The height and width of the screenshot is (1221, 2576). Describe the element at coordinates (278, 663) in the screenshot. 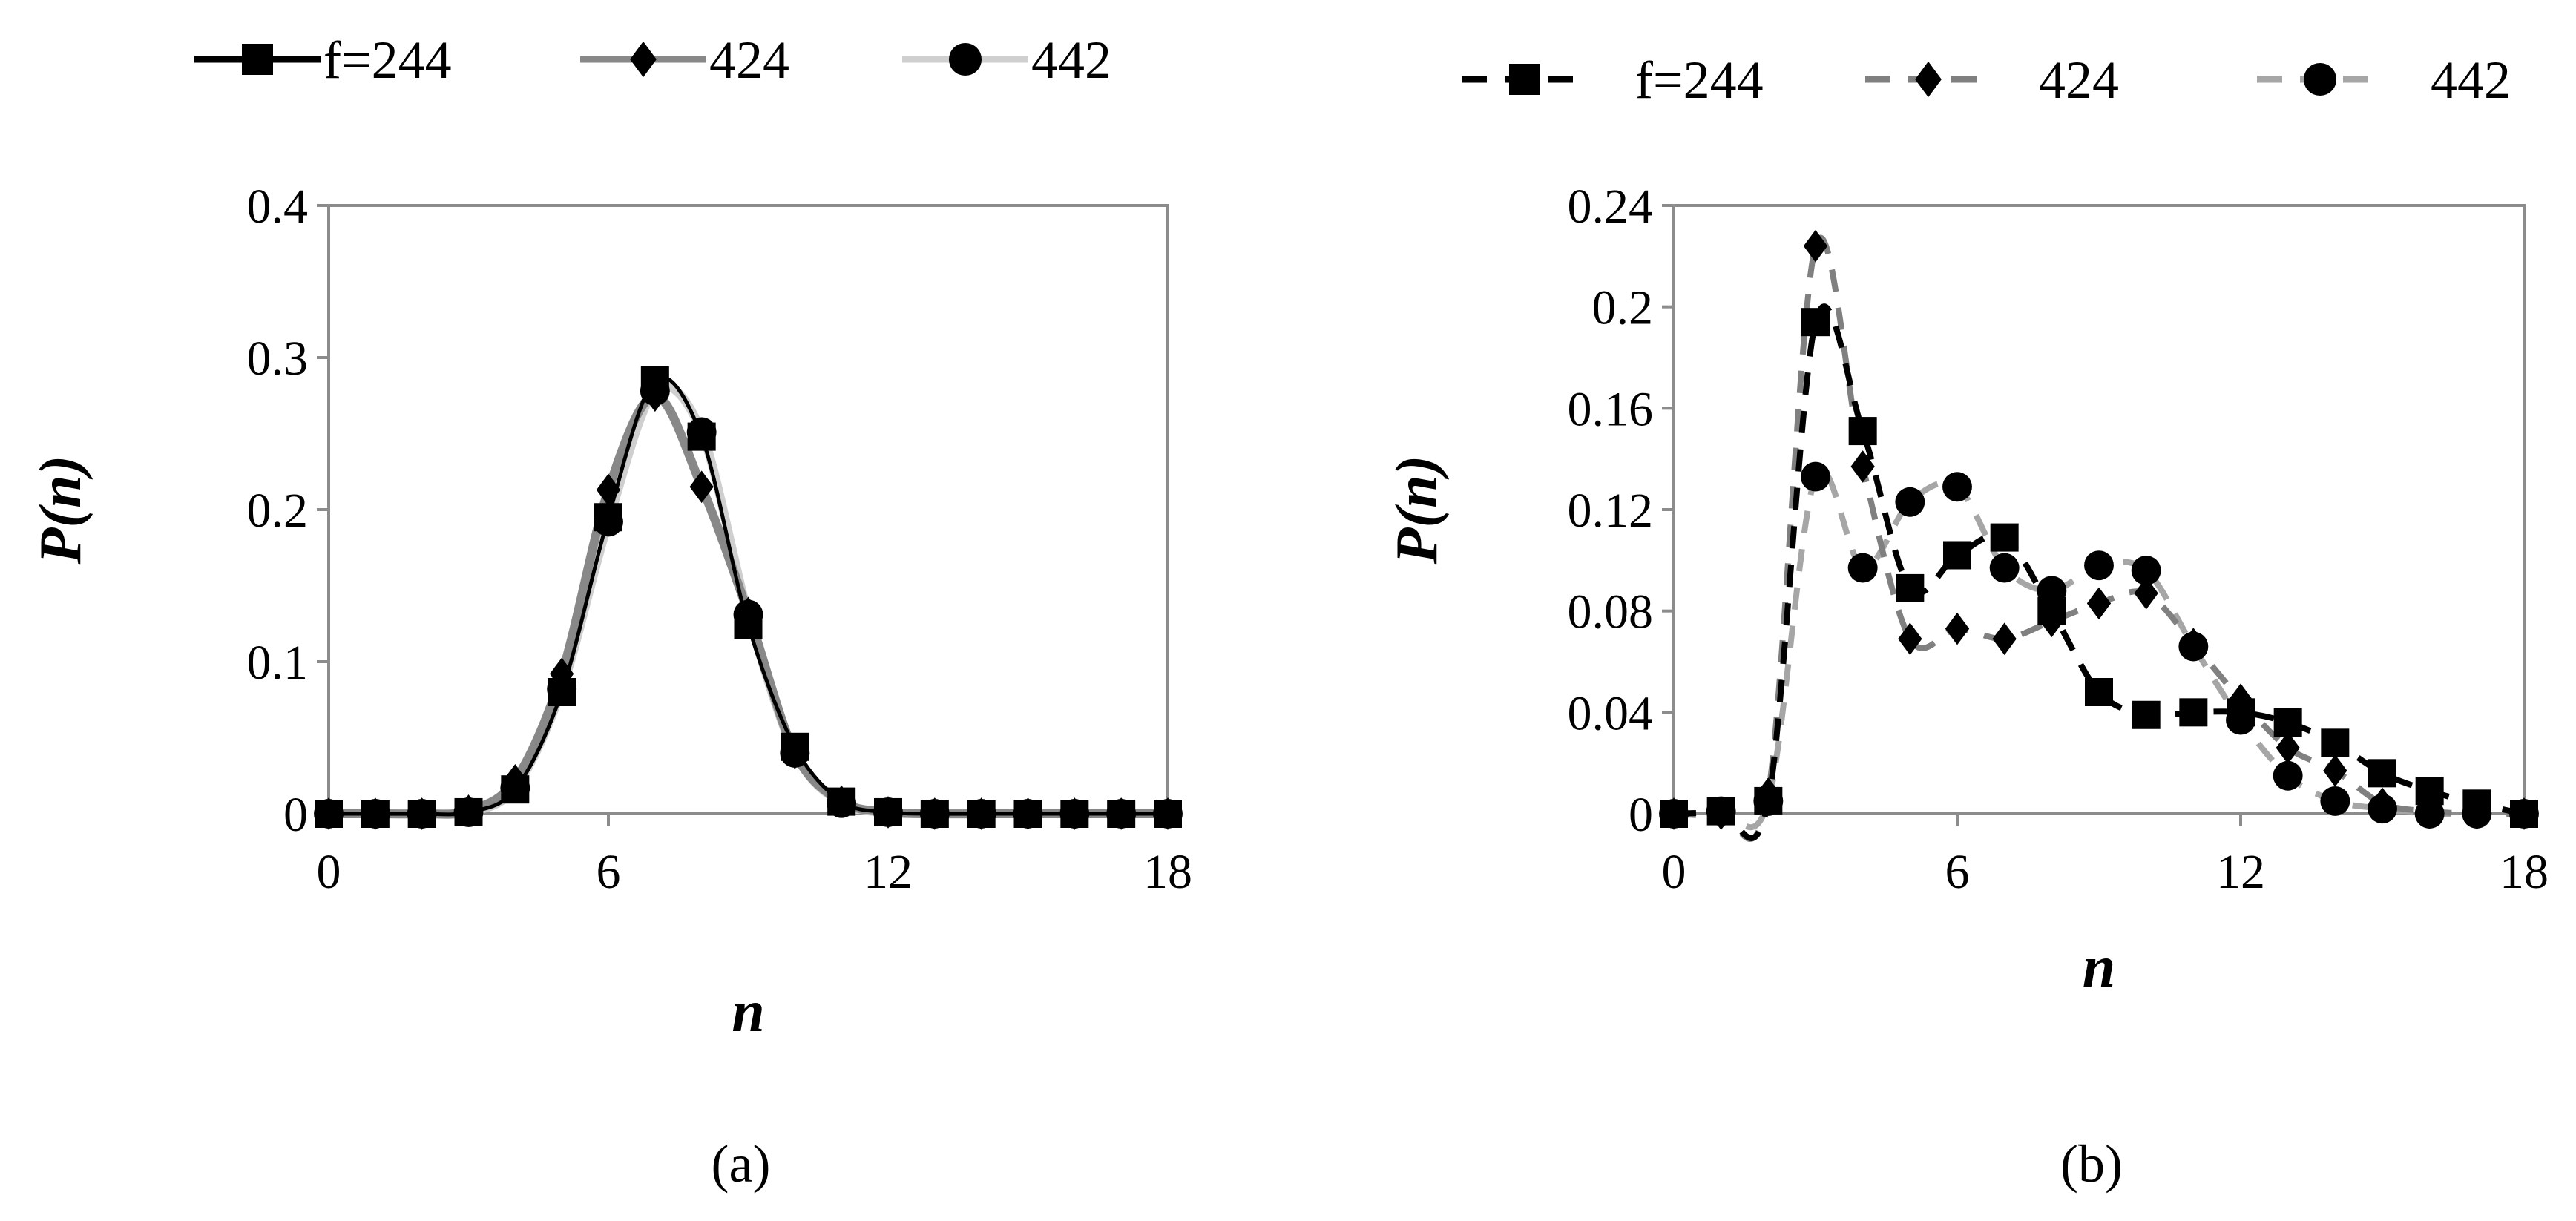

I see `y-tick-label: 0.1` at that location.